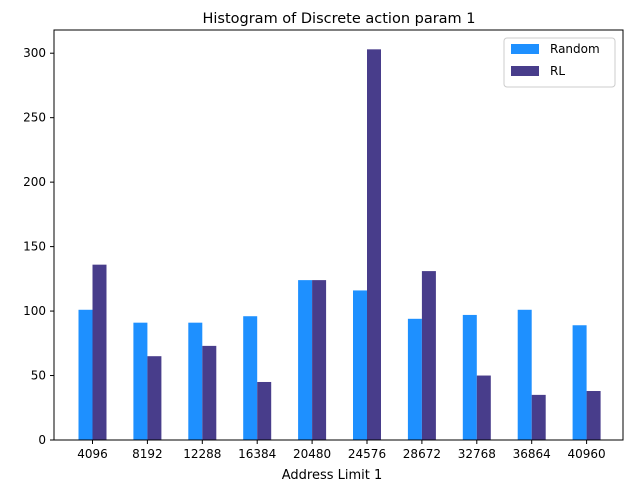 This screenshot has height=492, width=630. Describe the element at coordinates (557, 71) in the screenshot. I see `legend-label-rl: RL` at that location.